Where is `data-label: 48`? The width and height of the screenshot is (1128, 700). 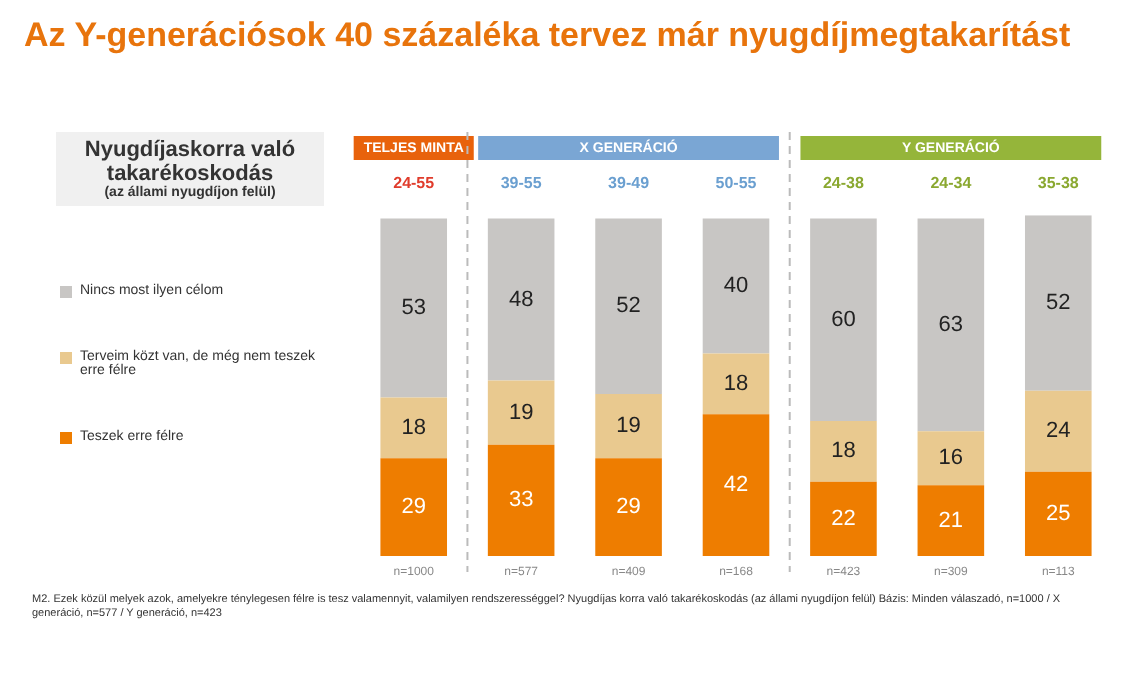 data-label: 48 is located at coordinates (521, 299).